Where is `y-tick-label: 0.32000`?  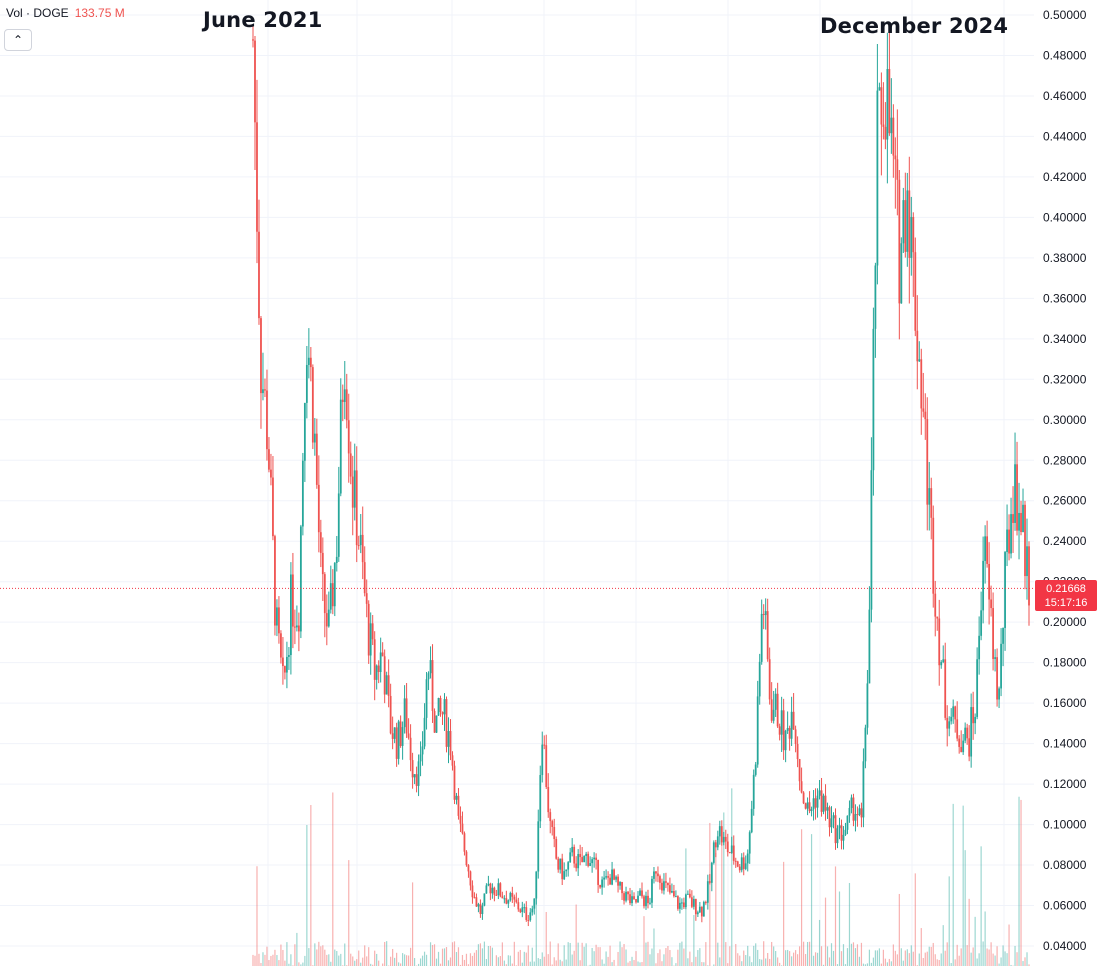 y-tick-label: 0.32000 is located at coordinates (1065, 379).